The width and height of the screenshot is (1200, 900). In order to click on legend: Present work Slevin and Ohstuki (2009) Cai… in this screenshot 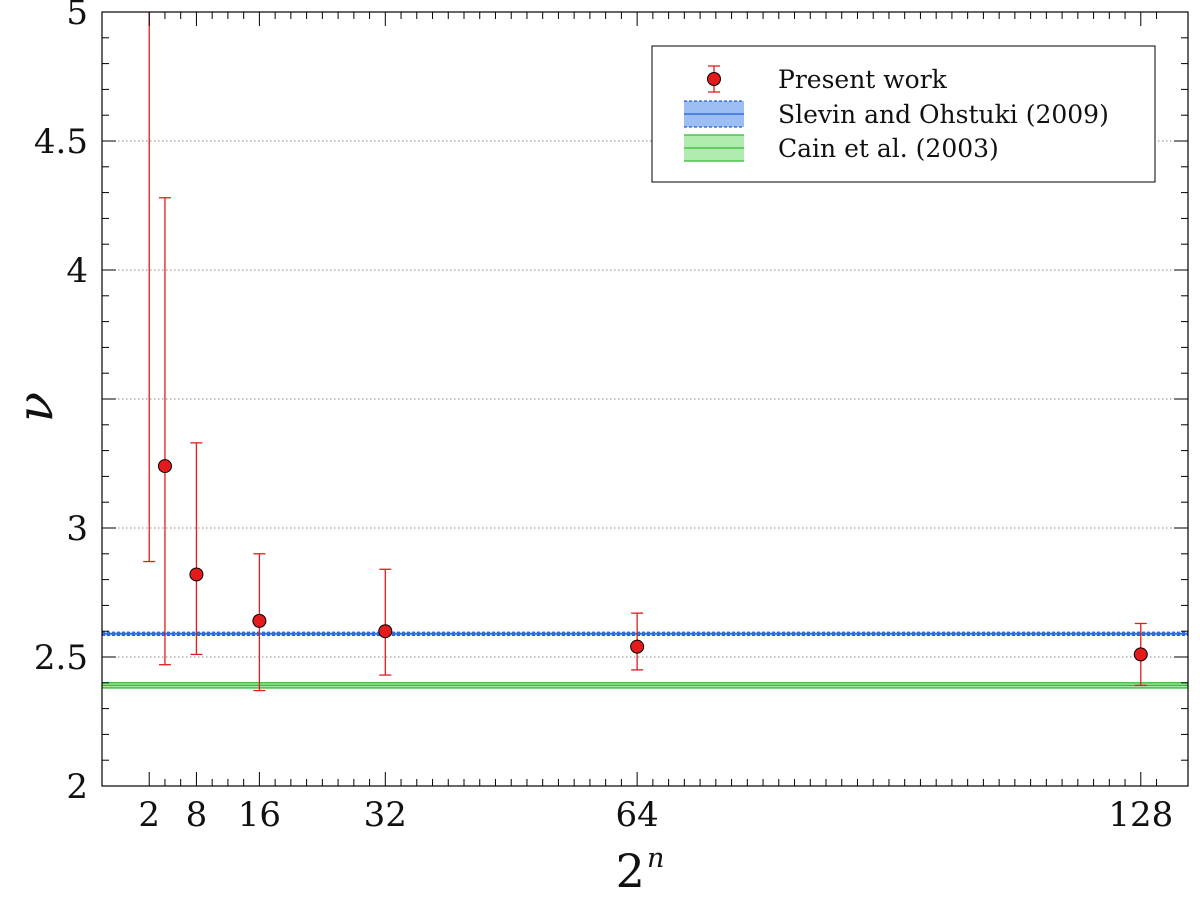, I will do `click(903, 114)`.